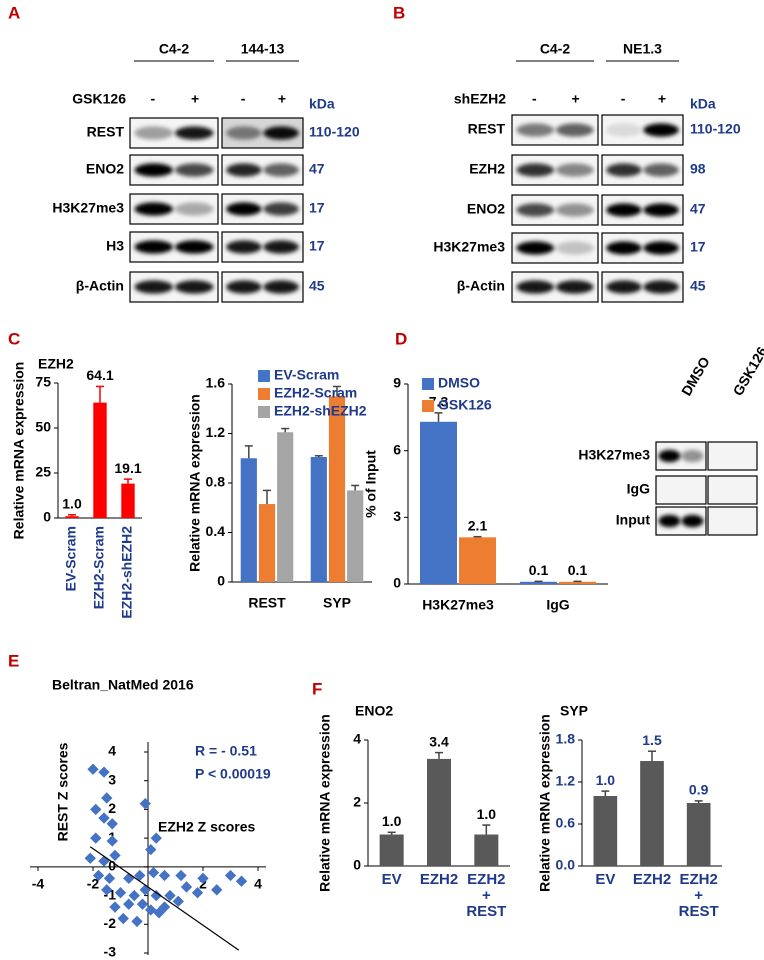 This screenshot has height=960, width=764. Describe the element at coordinates (112, 808) in the screenshot. I see `y-tick-label: 2` at that location.